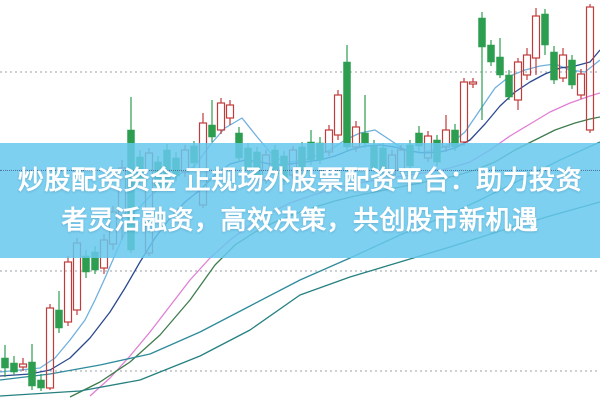 The width and height of the screenshot is (600, 400). Describe the element at coordinates (300, 180) in the screenshot. I see `banner-line-1: 炒股配资资金 正规场外股票配资平台：助力投资` at that location.